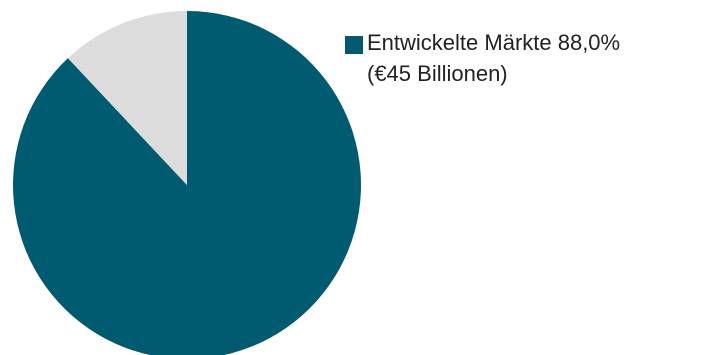 This screenshot has width=715, height=355. I want to click on legend: Entwickelte Märkte 88,0% (€45 Billionen), so click(529, 58).